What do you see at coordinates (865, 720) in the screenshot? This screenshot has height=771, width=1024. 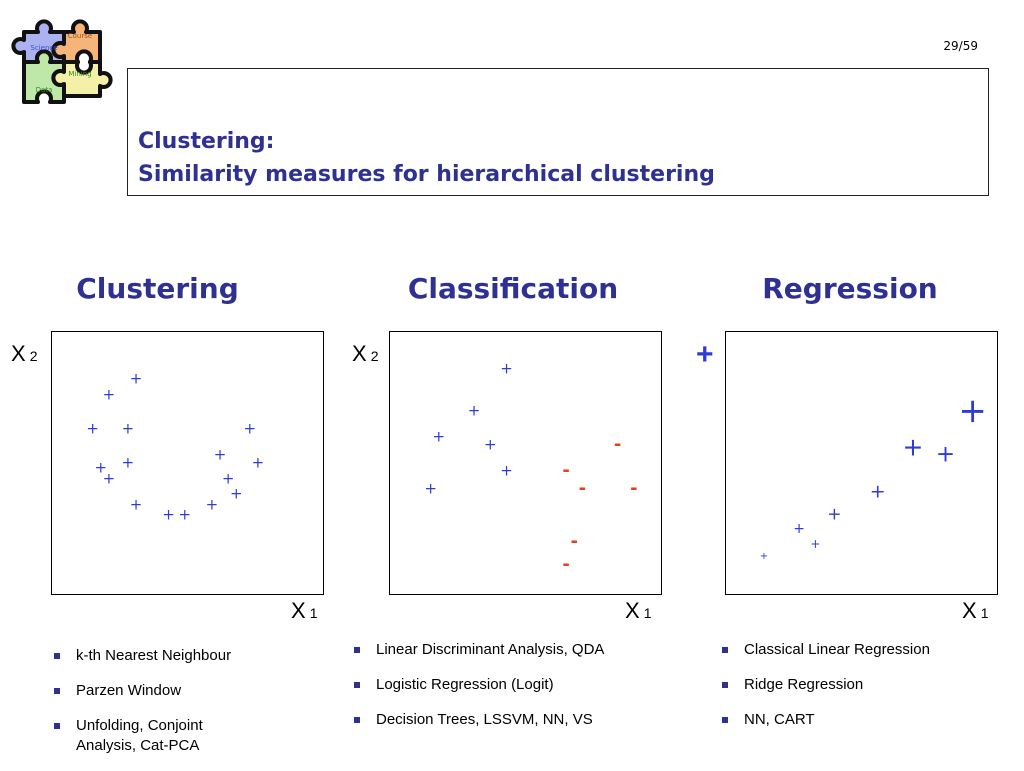 I see `list-item: NN, CART` at bounding box center [865, 720].